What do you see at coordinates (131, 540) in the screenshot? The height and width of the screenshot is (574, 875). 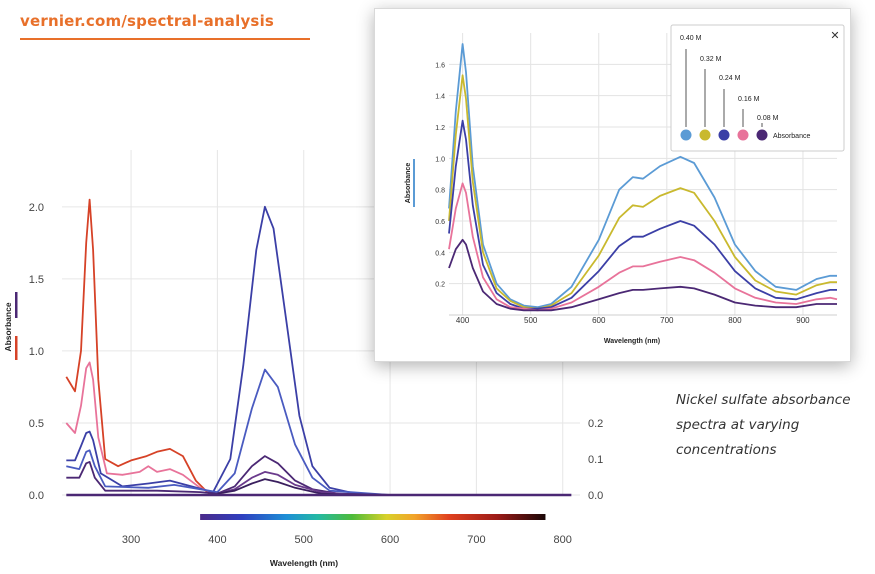 I see `x-tick-label: 300` at bounding box center [131, 540].